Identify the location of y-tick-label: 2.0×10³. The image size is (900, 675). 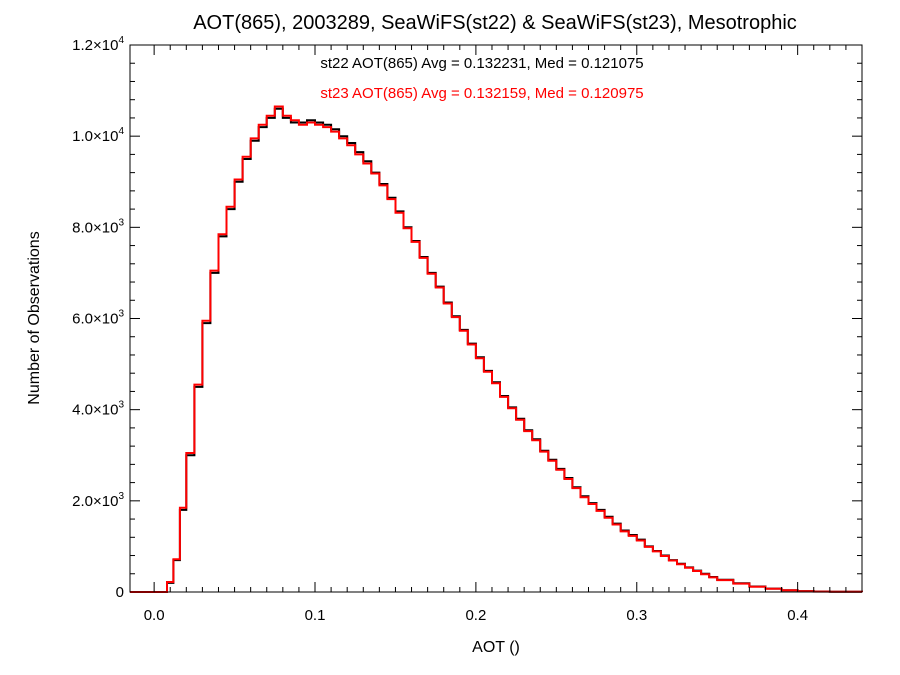
(98, 500).